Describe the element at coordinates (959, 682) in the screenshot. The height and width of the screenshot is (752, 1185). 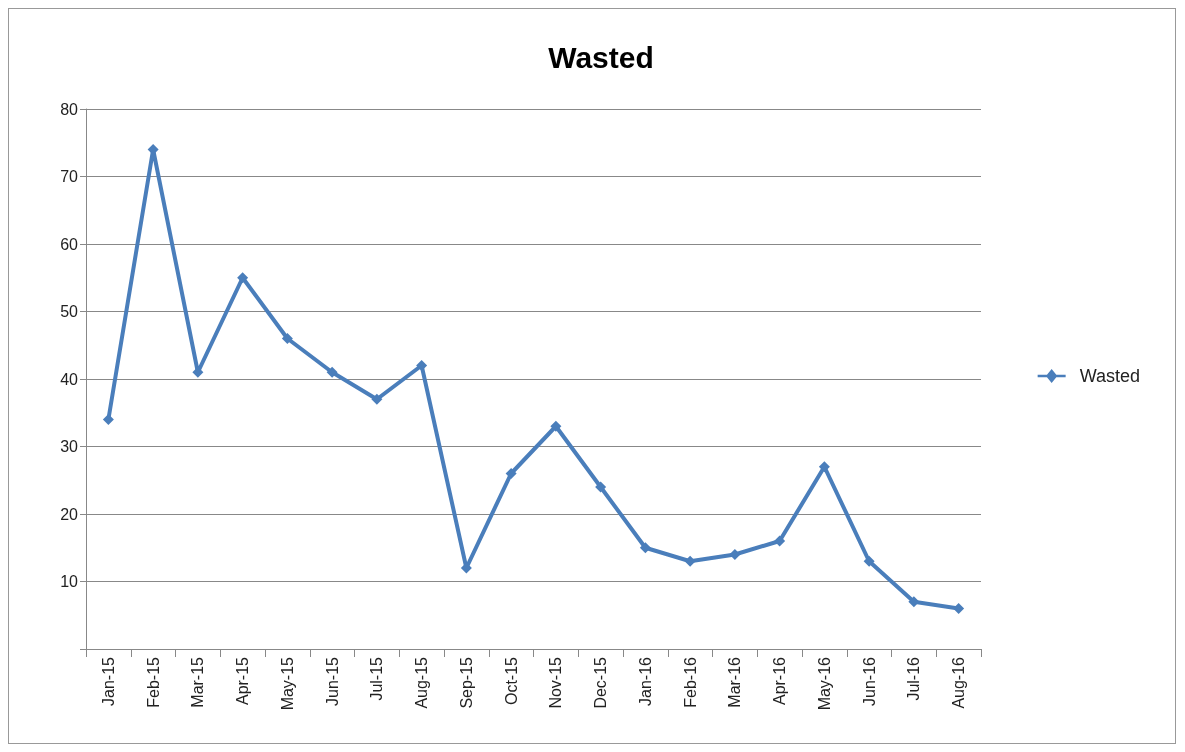
I see `x-tick-label: Aug-16` at that location.